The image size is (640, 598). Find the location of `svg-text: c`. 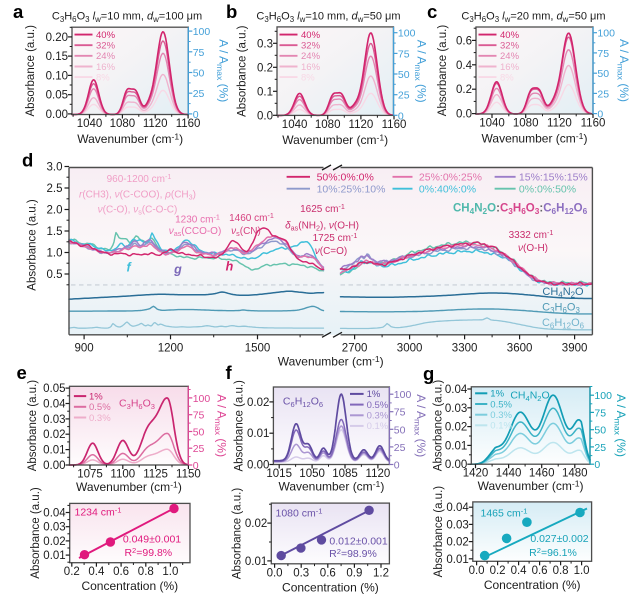

svg-text: c is located at coordinates (432, 11).